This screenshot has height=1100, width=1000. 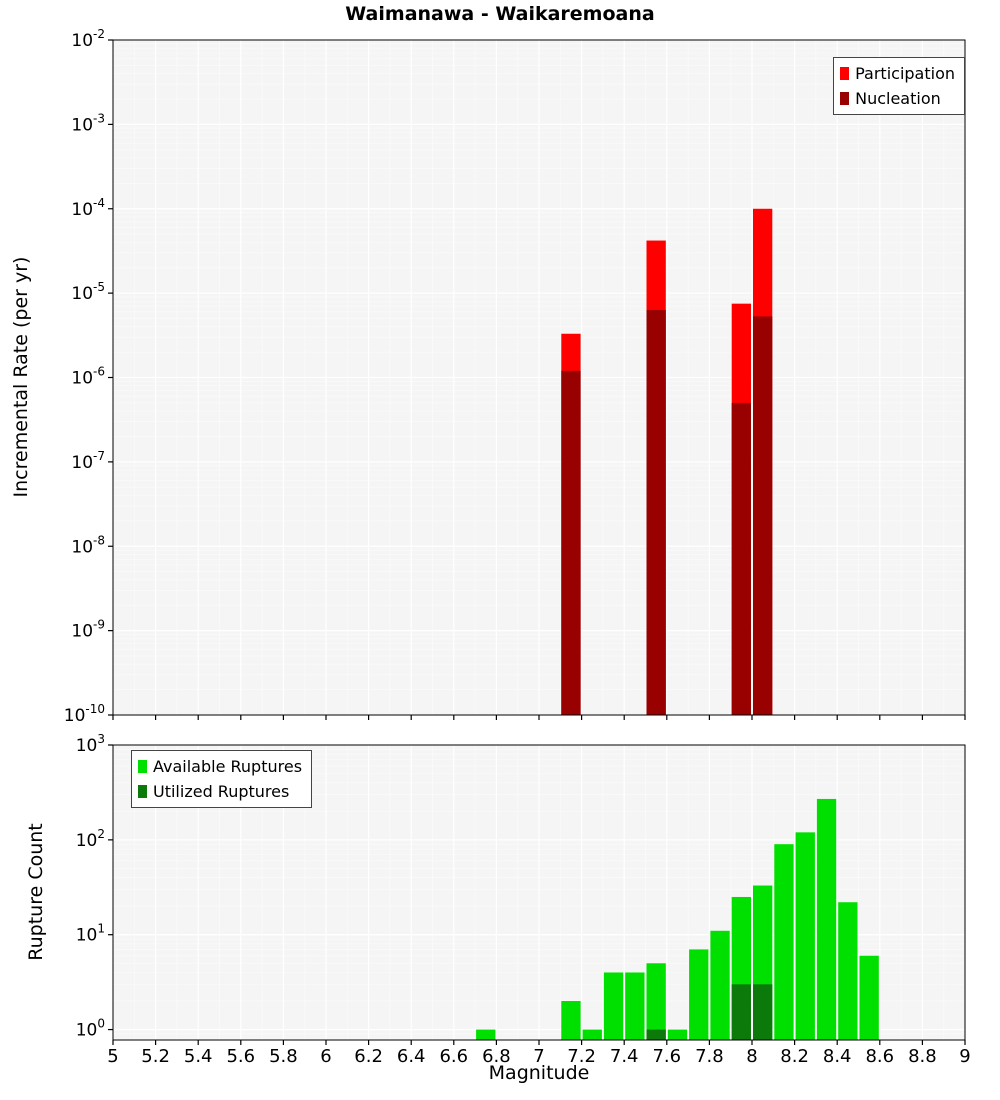 I want to click on legend-label-utilized-ruptures: Utilized Ruptures, so click(x=221, y=792).